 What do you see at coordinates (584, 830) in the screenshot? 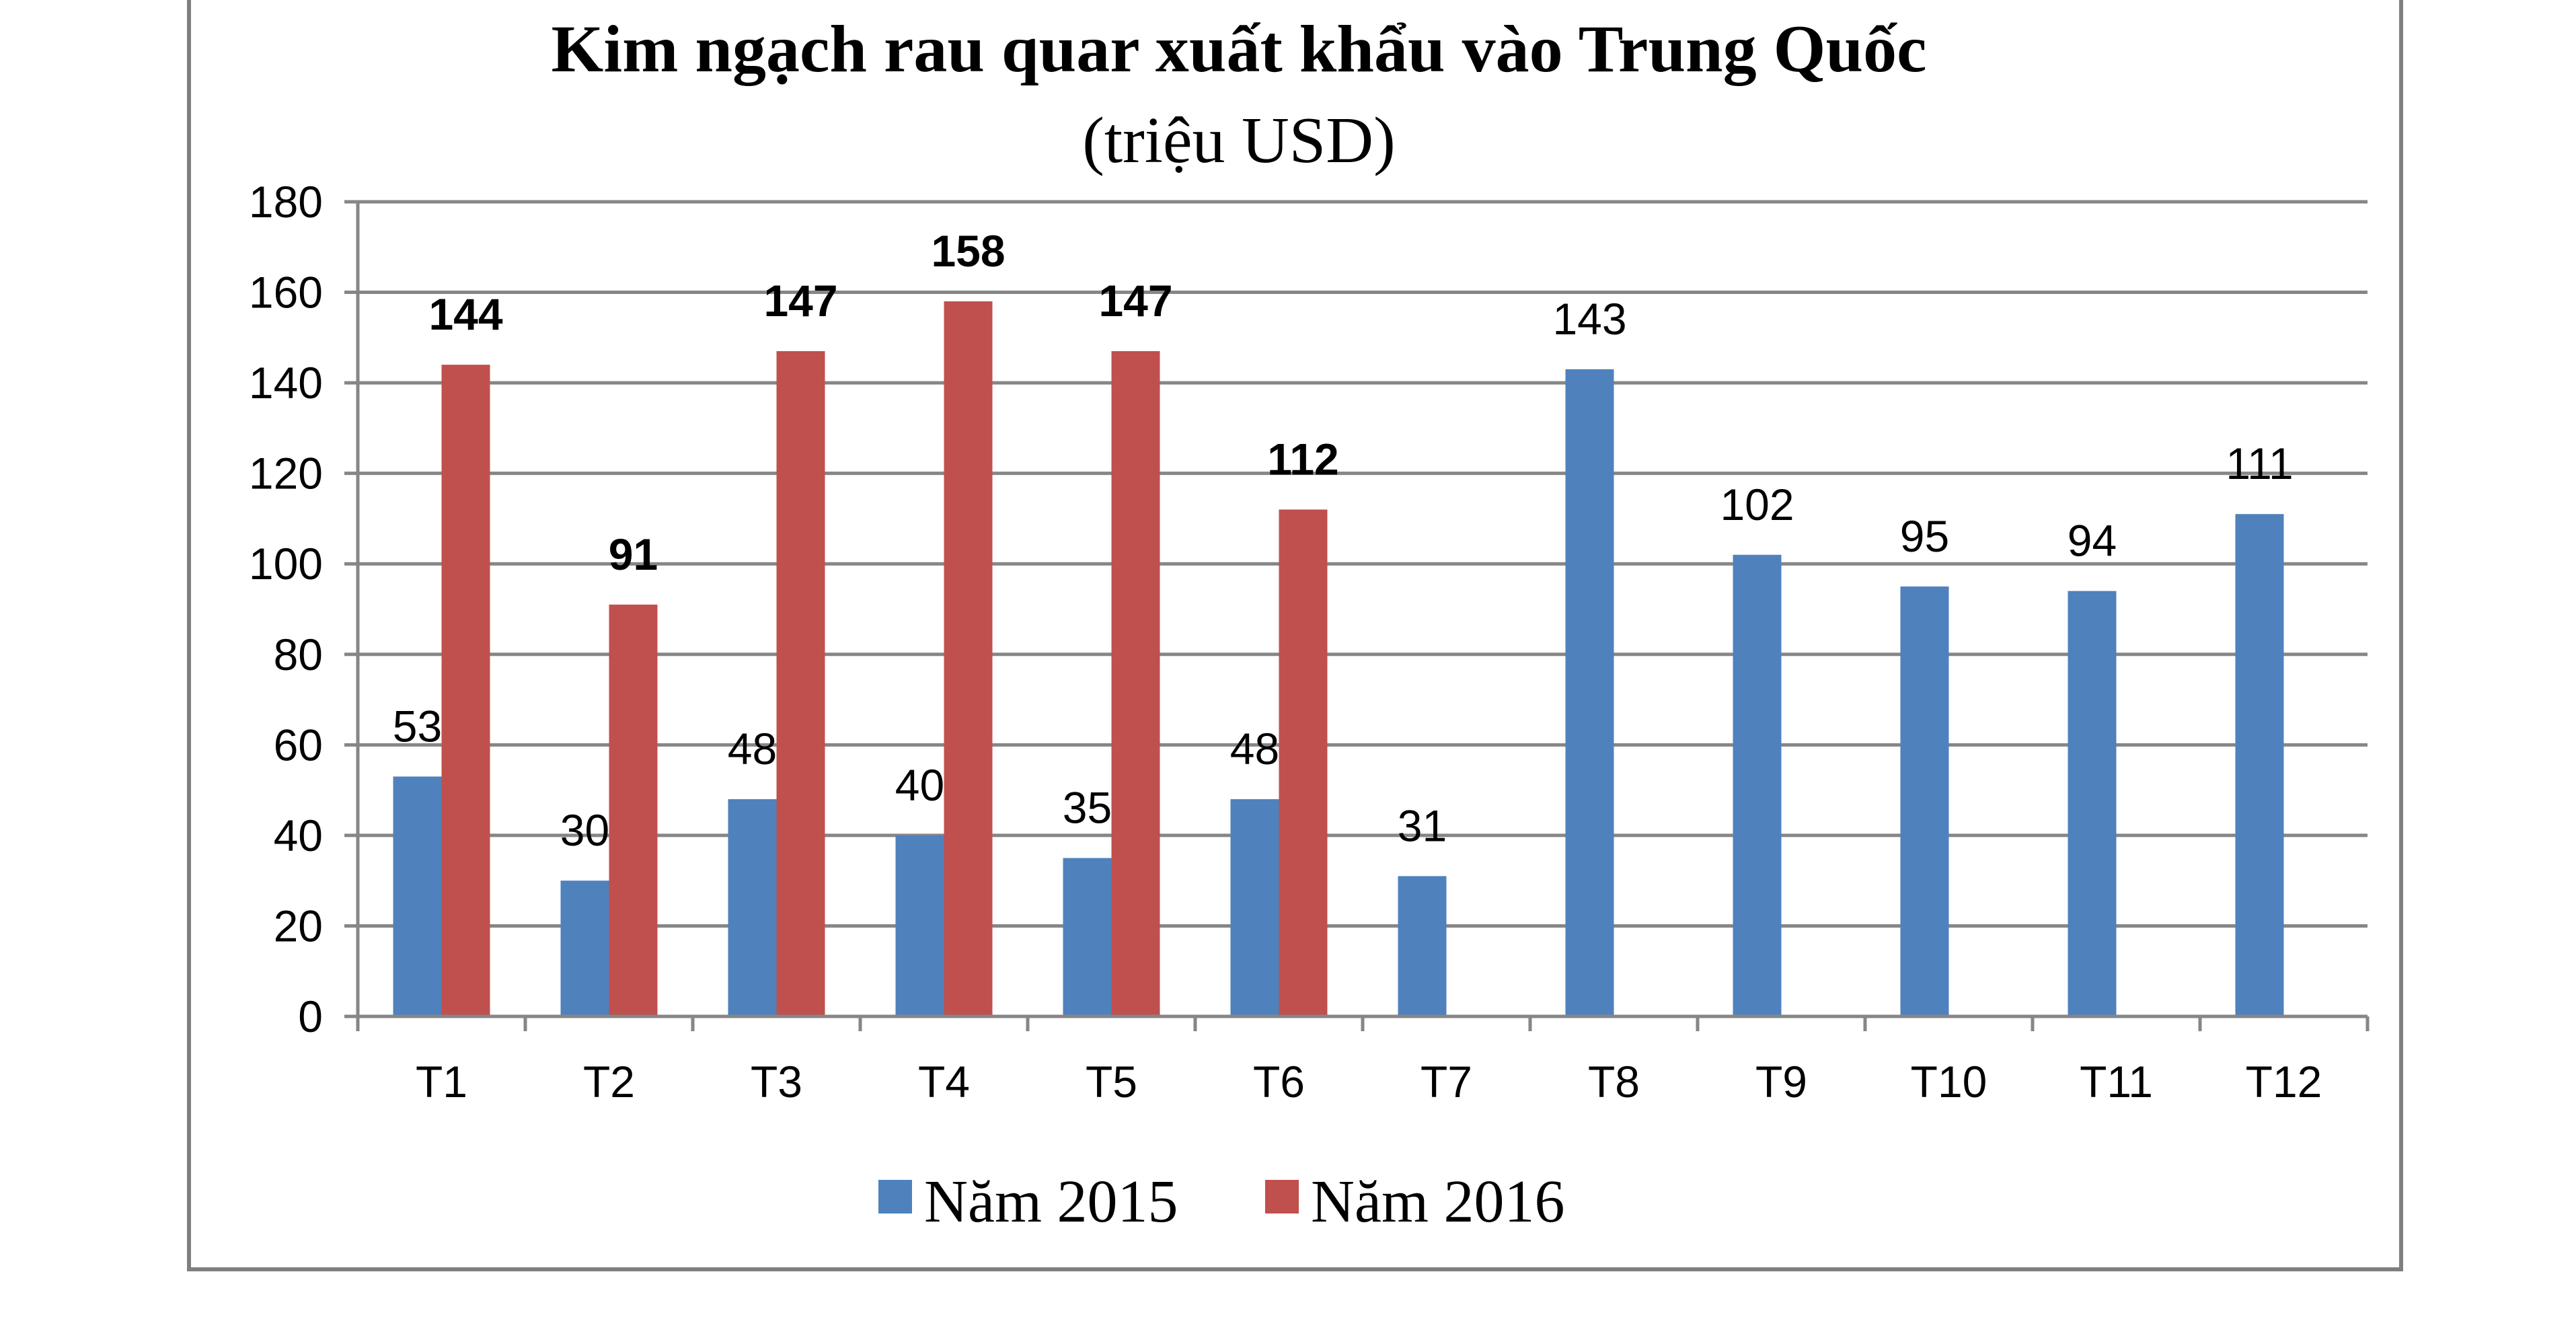
I see `data-label: 30` at bounding box center [584, 830].